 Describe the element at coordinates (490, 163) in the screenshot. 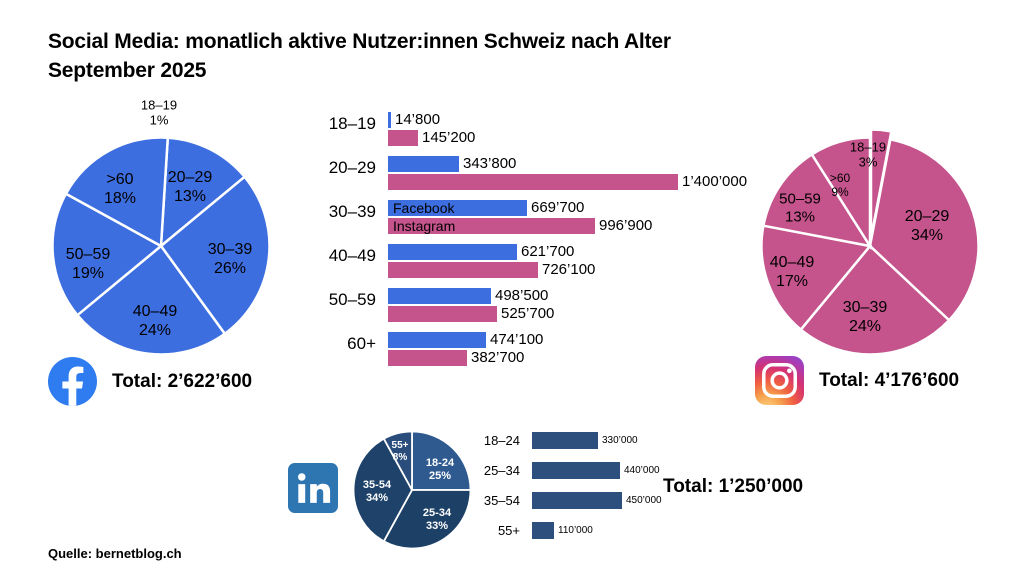

I see `bar-value-label: 343’800` at that location.